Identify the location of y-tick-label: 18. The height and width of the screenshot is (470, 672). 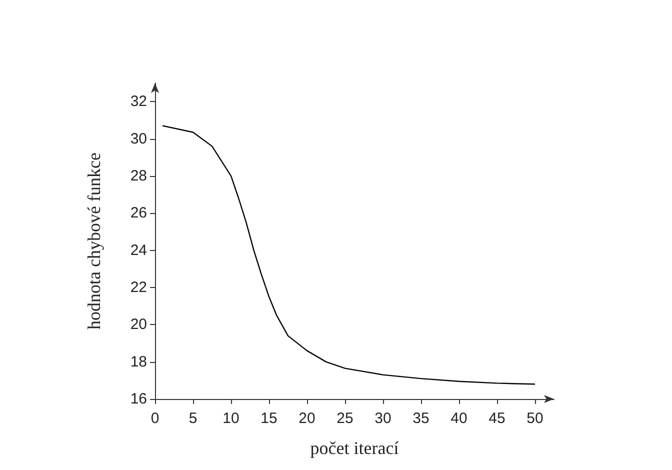
(138, 361).